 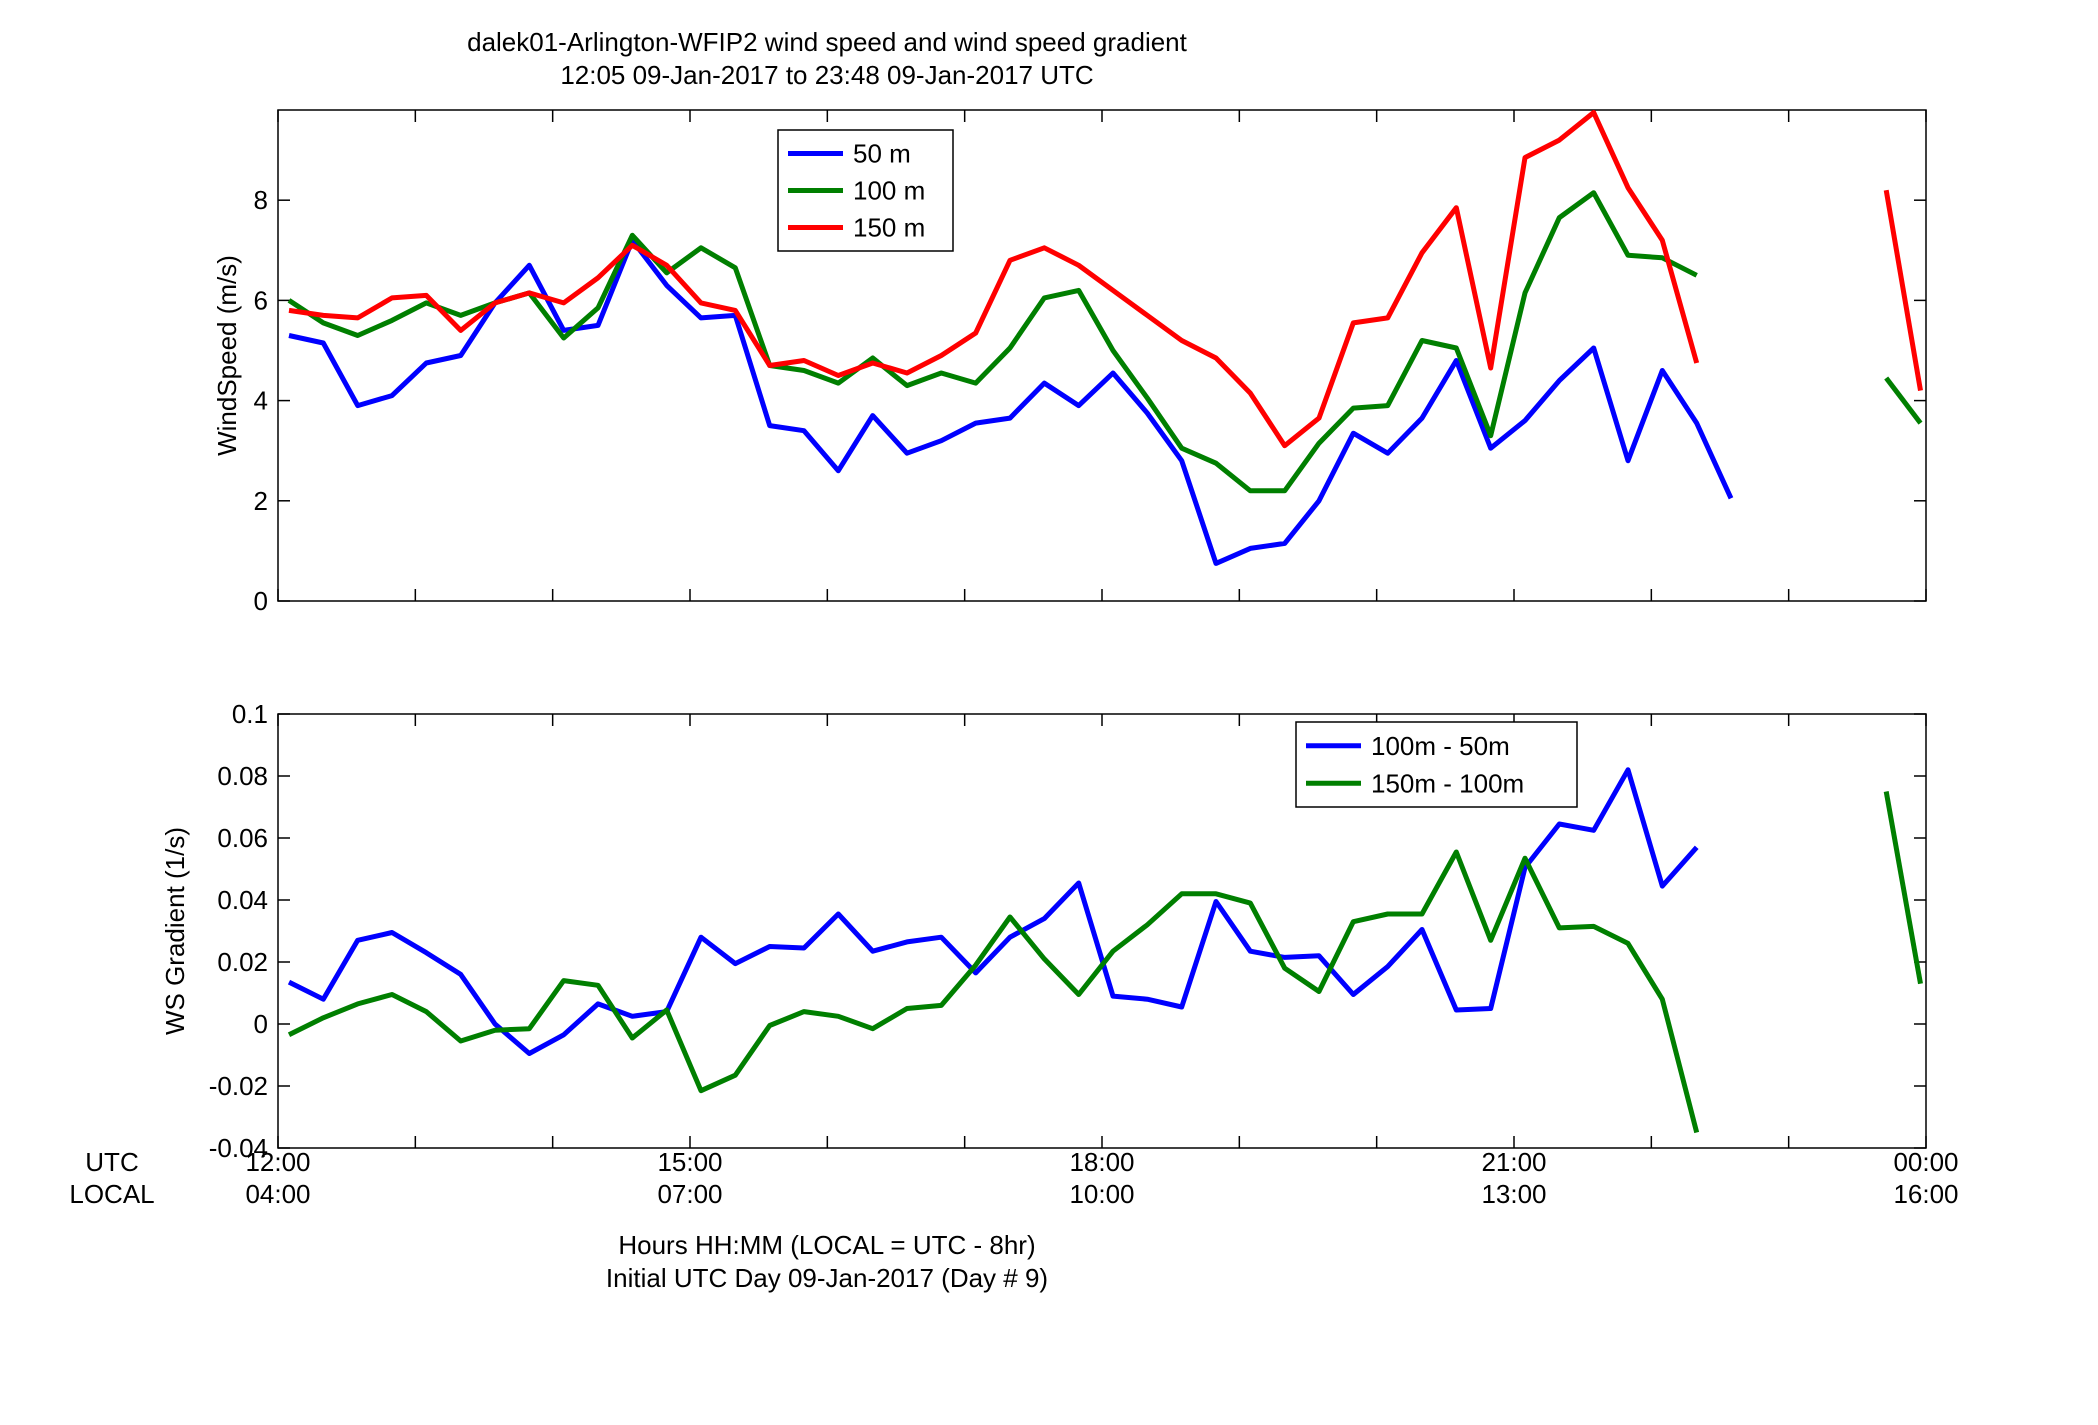 I want to click on x-tick-label-utc: 12:00, so click(x=277, y=1162).